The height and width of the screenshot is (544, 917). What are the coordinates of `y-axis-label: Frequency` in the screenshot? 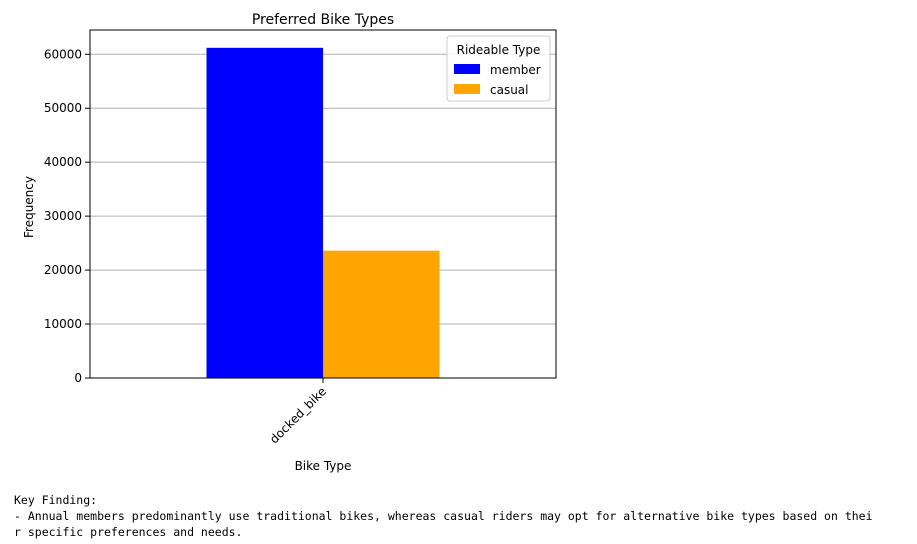 It's located at (29, 207).